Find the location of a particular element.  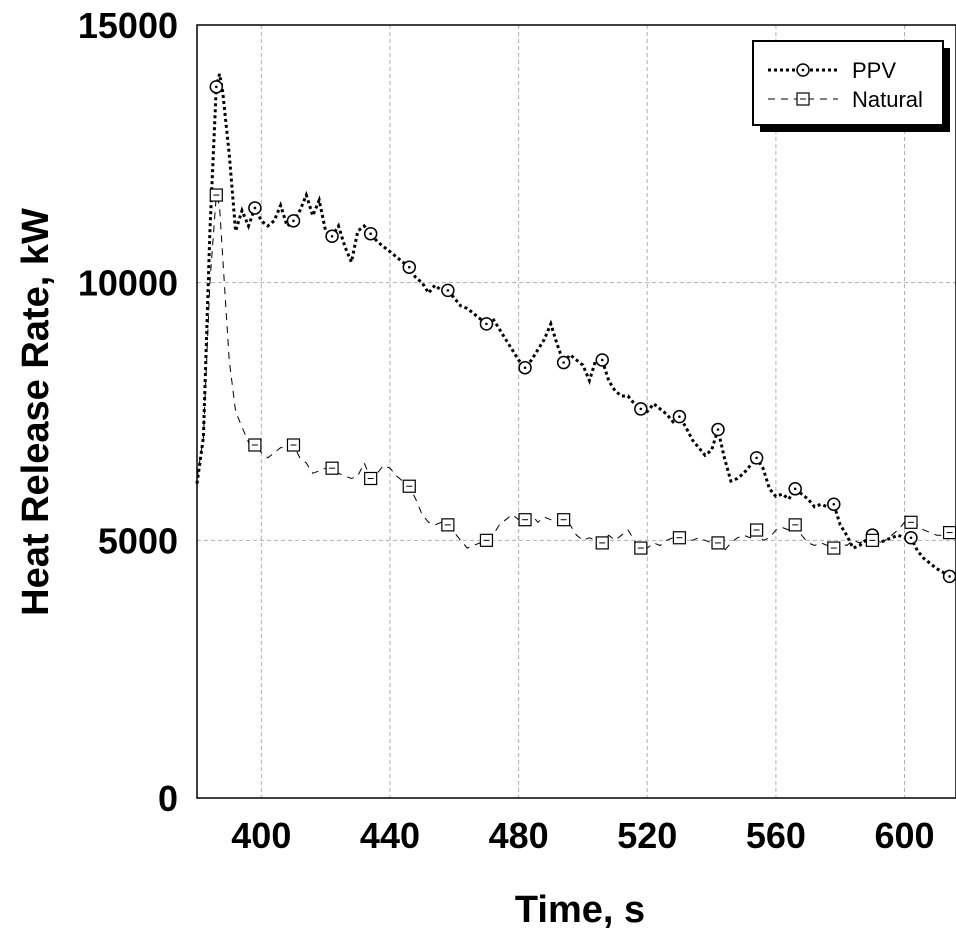

legend: PPV Natural is located at coordinates (851, 86).